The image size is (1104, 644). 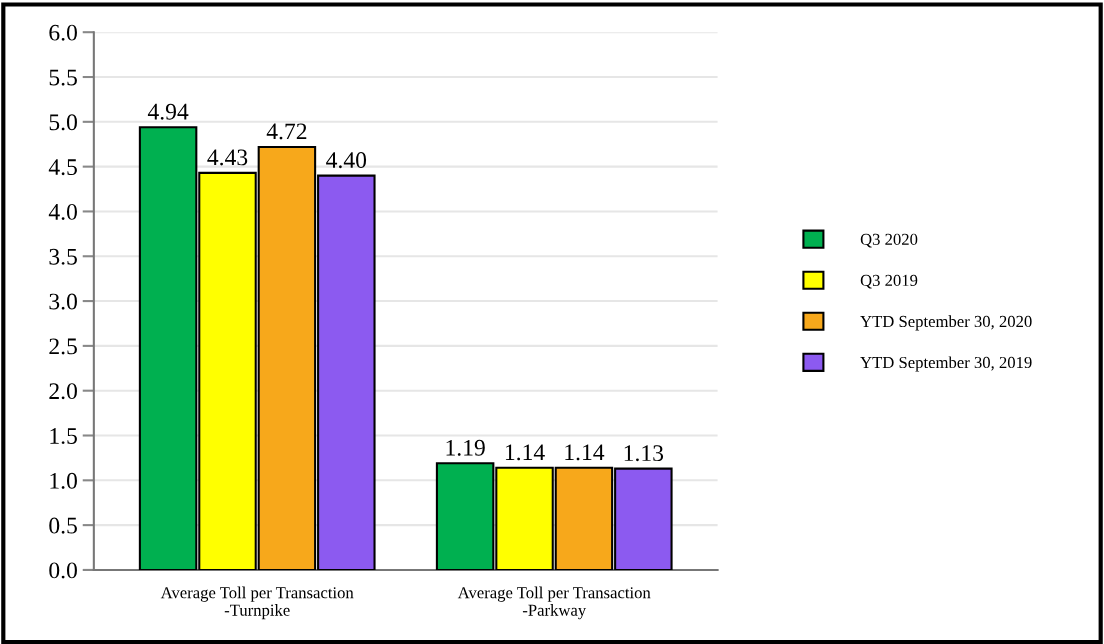 I want to click on legend-label: Q3 2020, so click(x=889, y=240).